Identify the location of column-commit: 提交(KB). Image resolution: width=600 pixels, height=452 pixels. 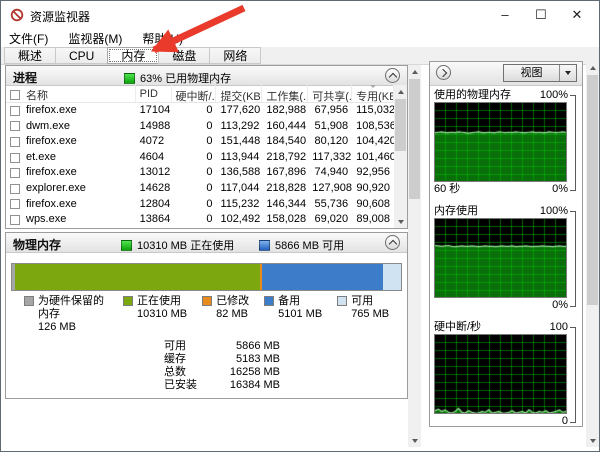
(239, 93).